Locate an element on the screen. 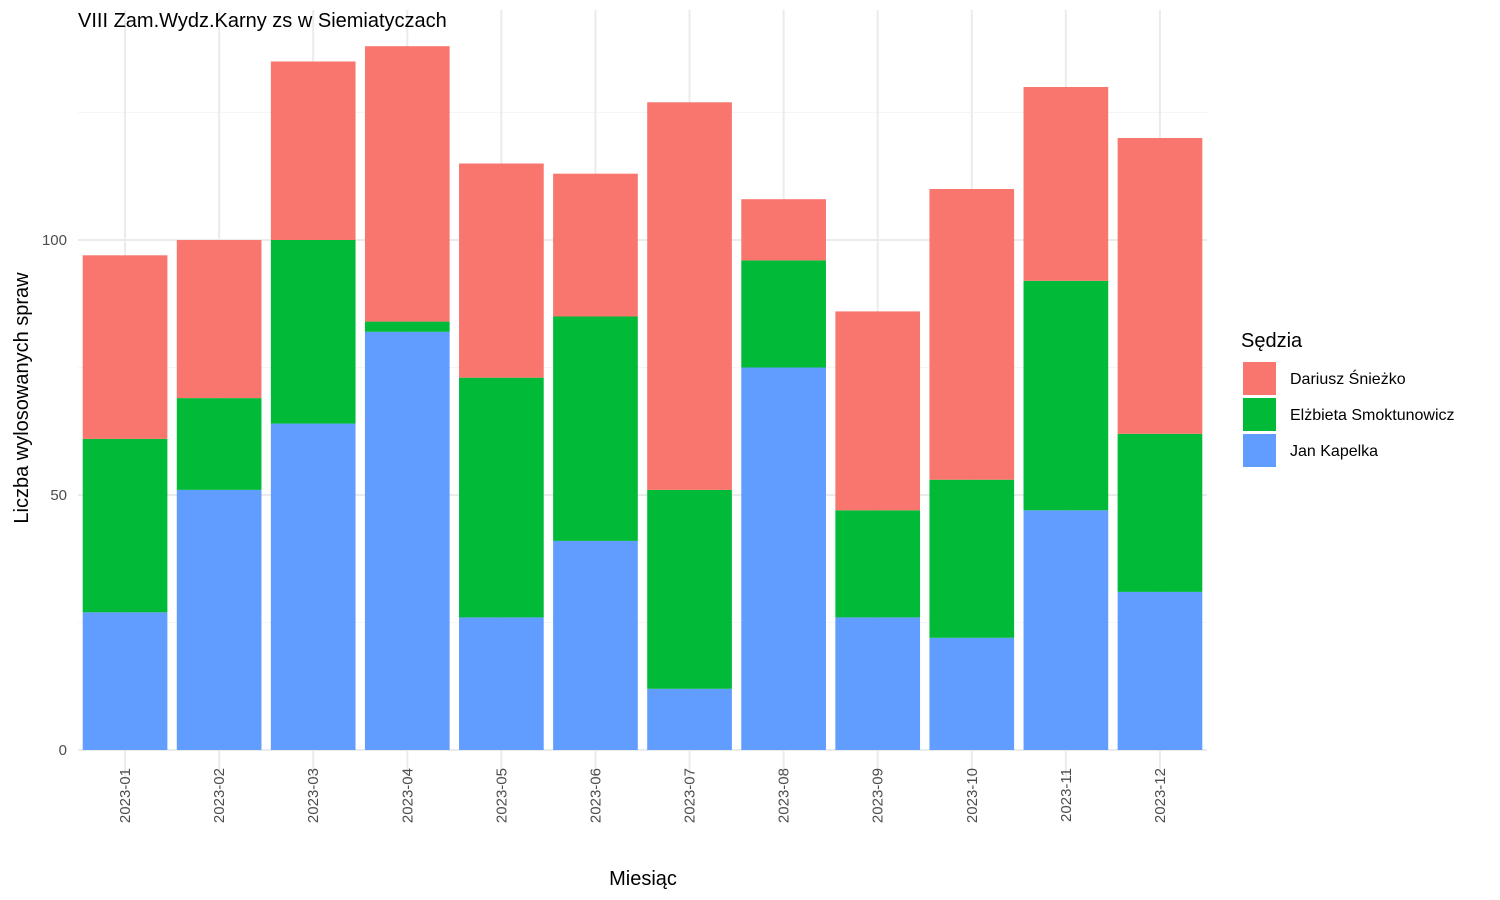 The width and height of the screenshot is (1500, 900). x-tick-label: 2023-04 is located at coordinates (407, 795).